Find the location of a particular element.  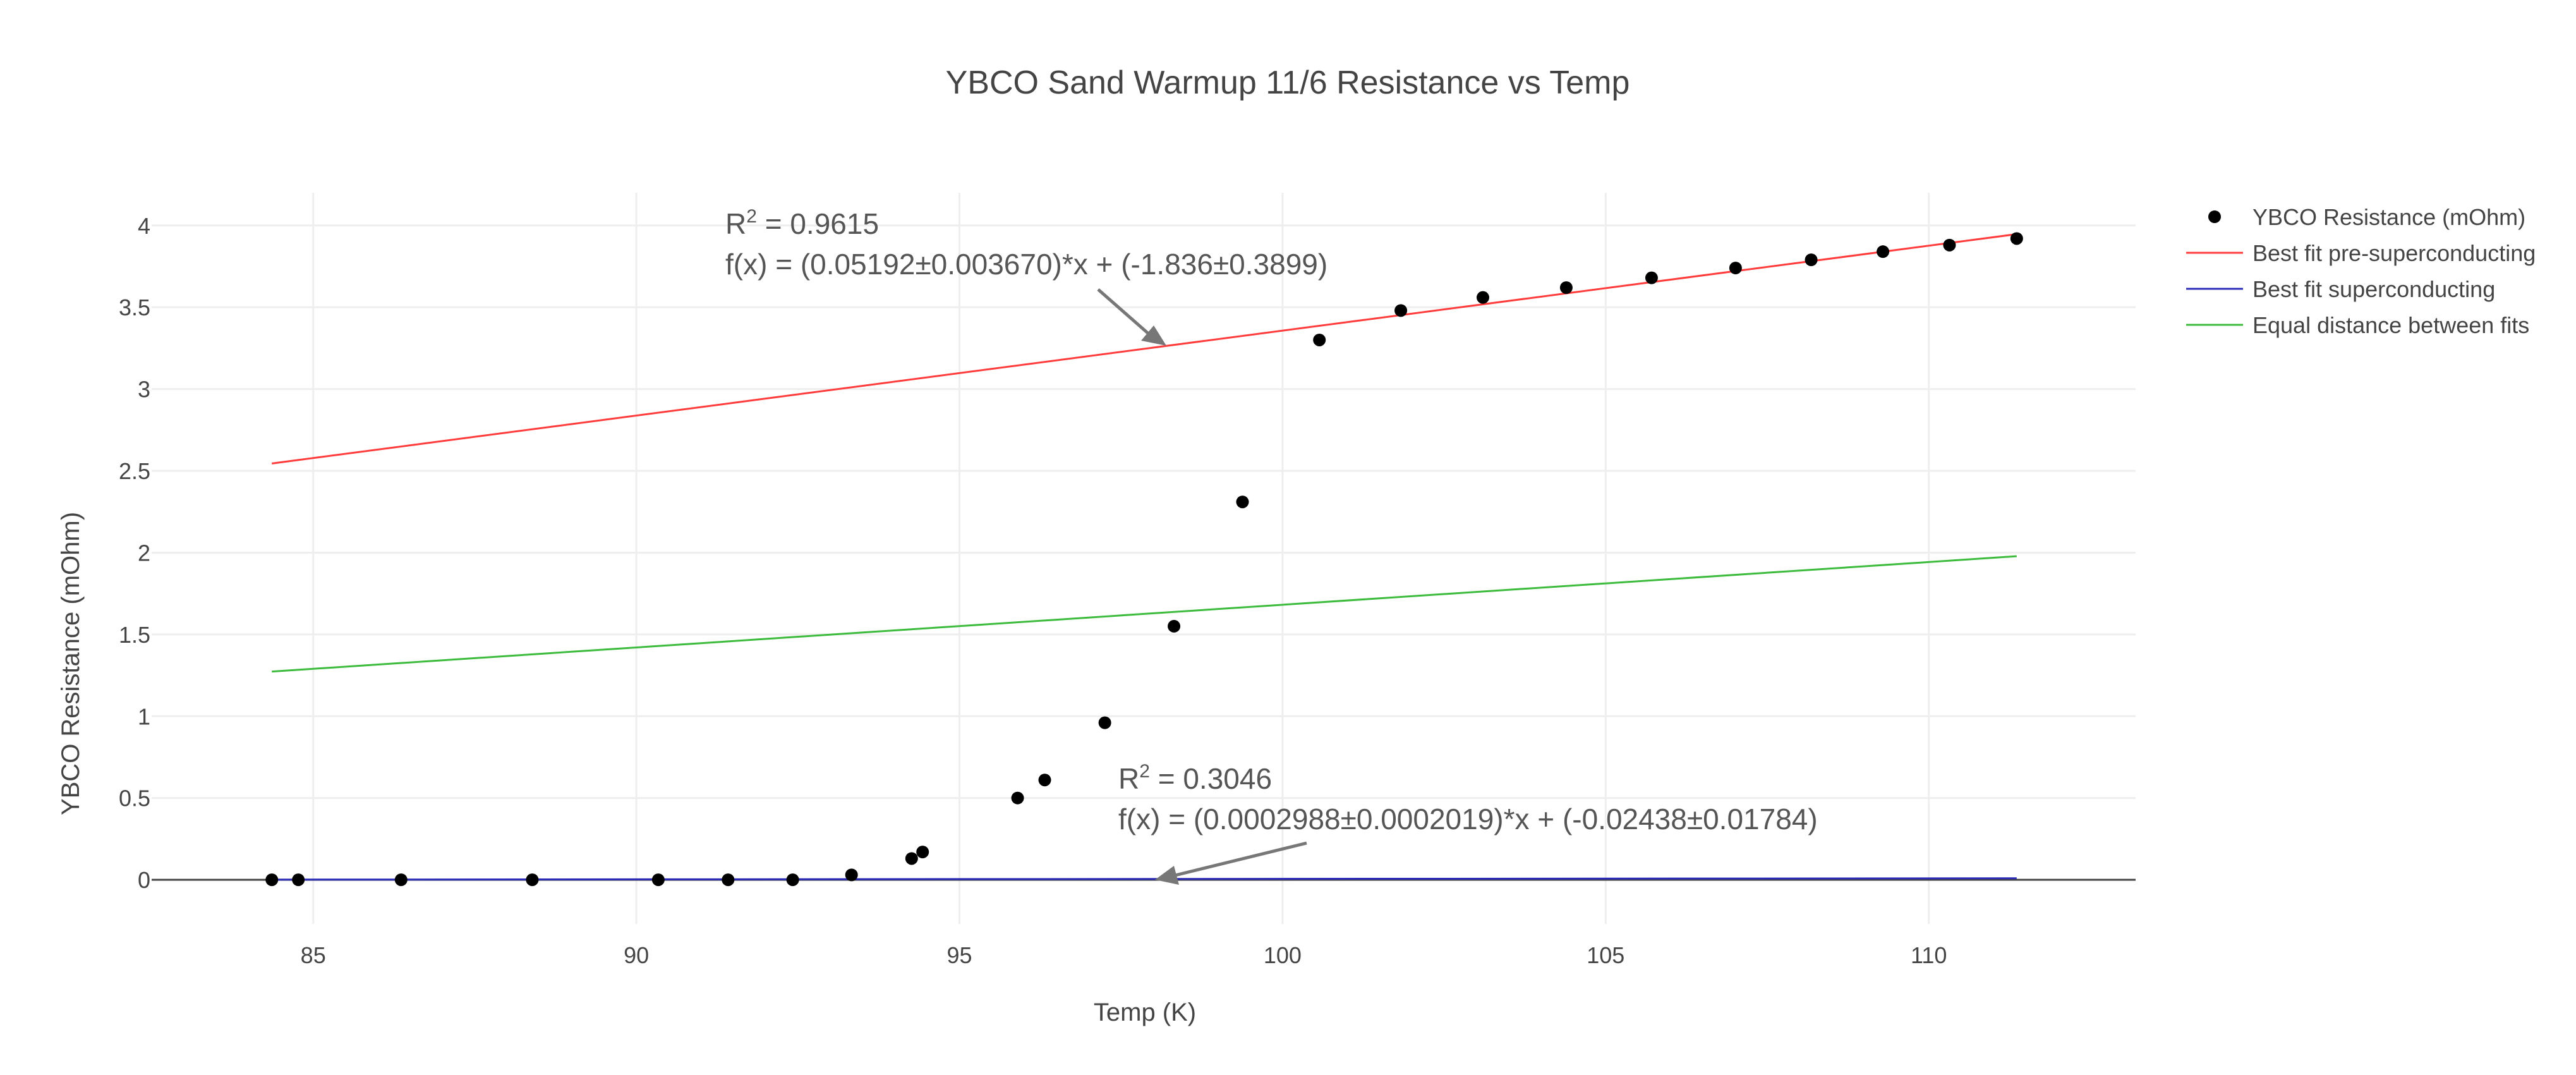

x-tick-labels: 85 90 95 100 105 110 is located at coordinates (1124, 955).